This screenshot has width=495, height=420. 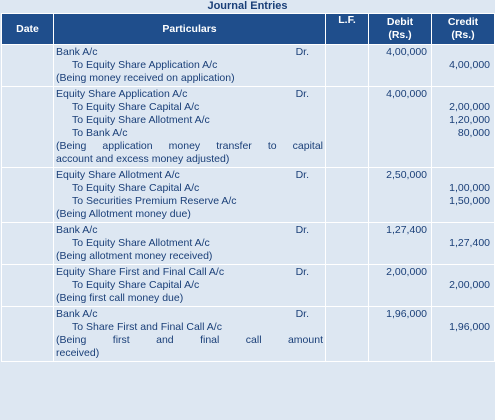 I want to click on credit-account: To Equity Share Application A/c, so click(x=145, y=65).